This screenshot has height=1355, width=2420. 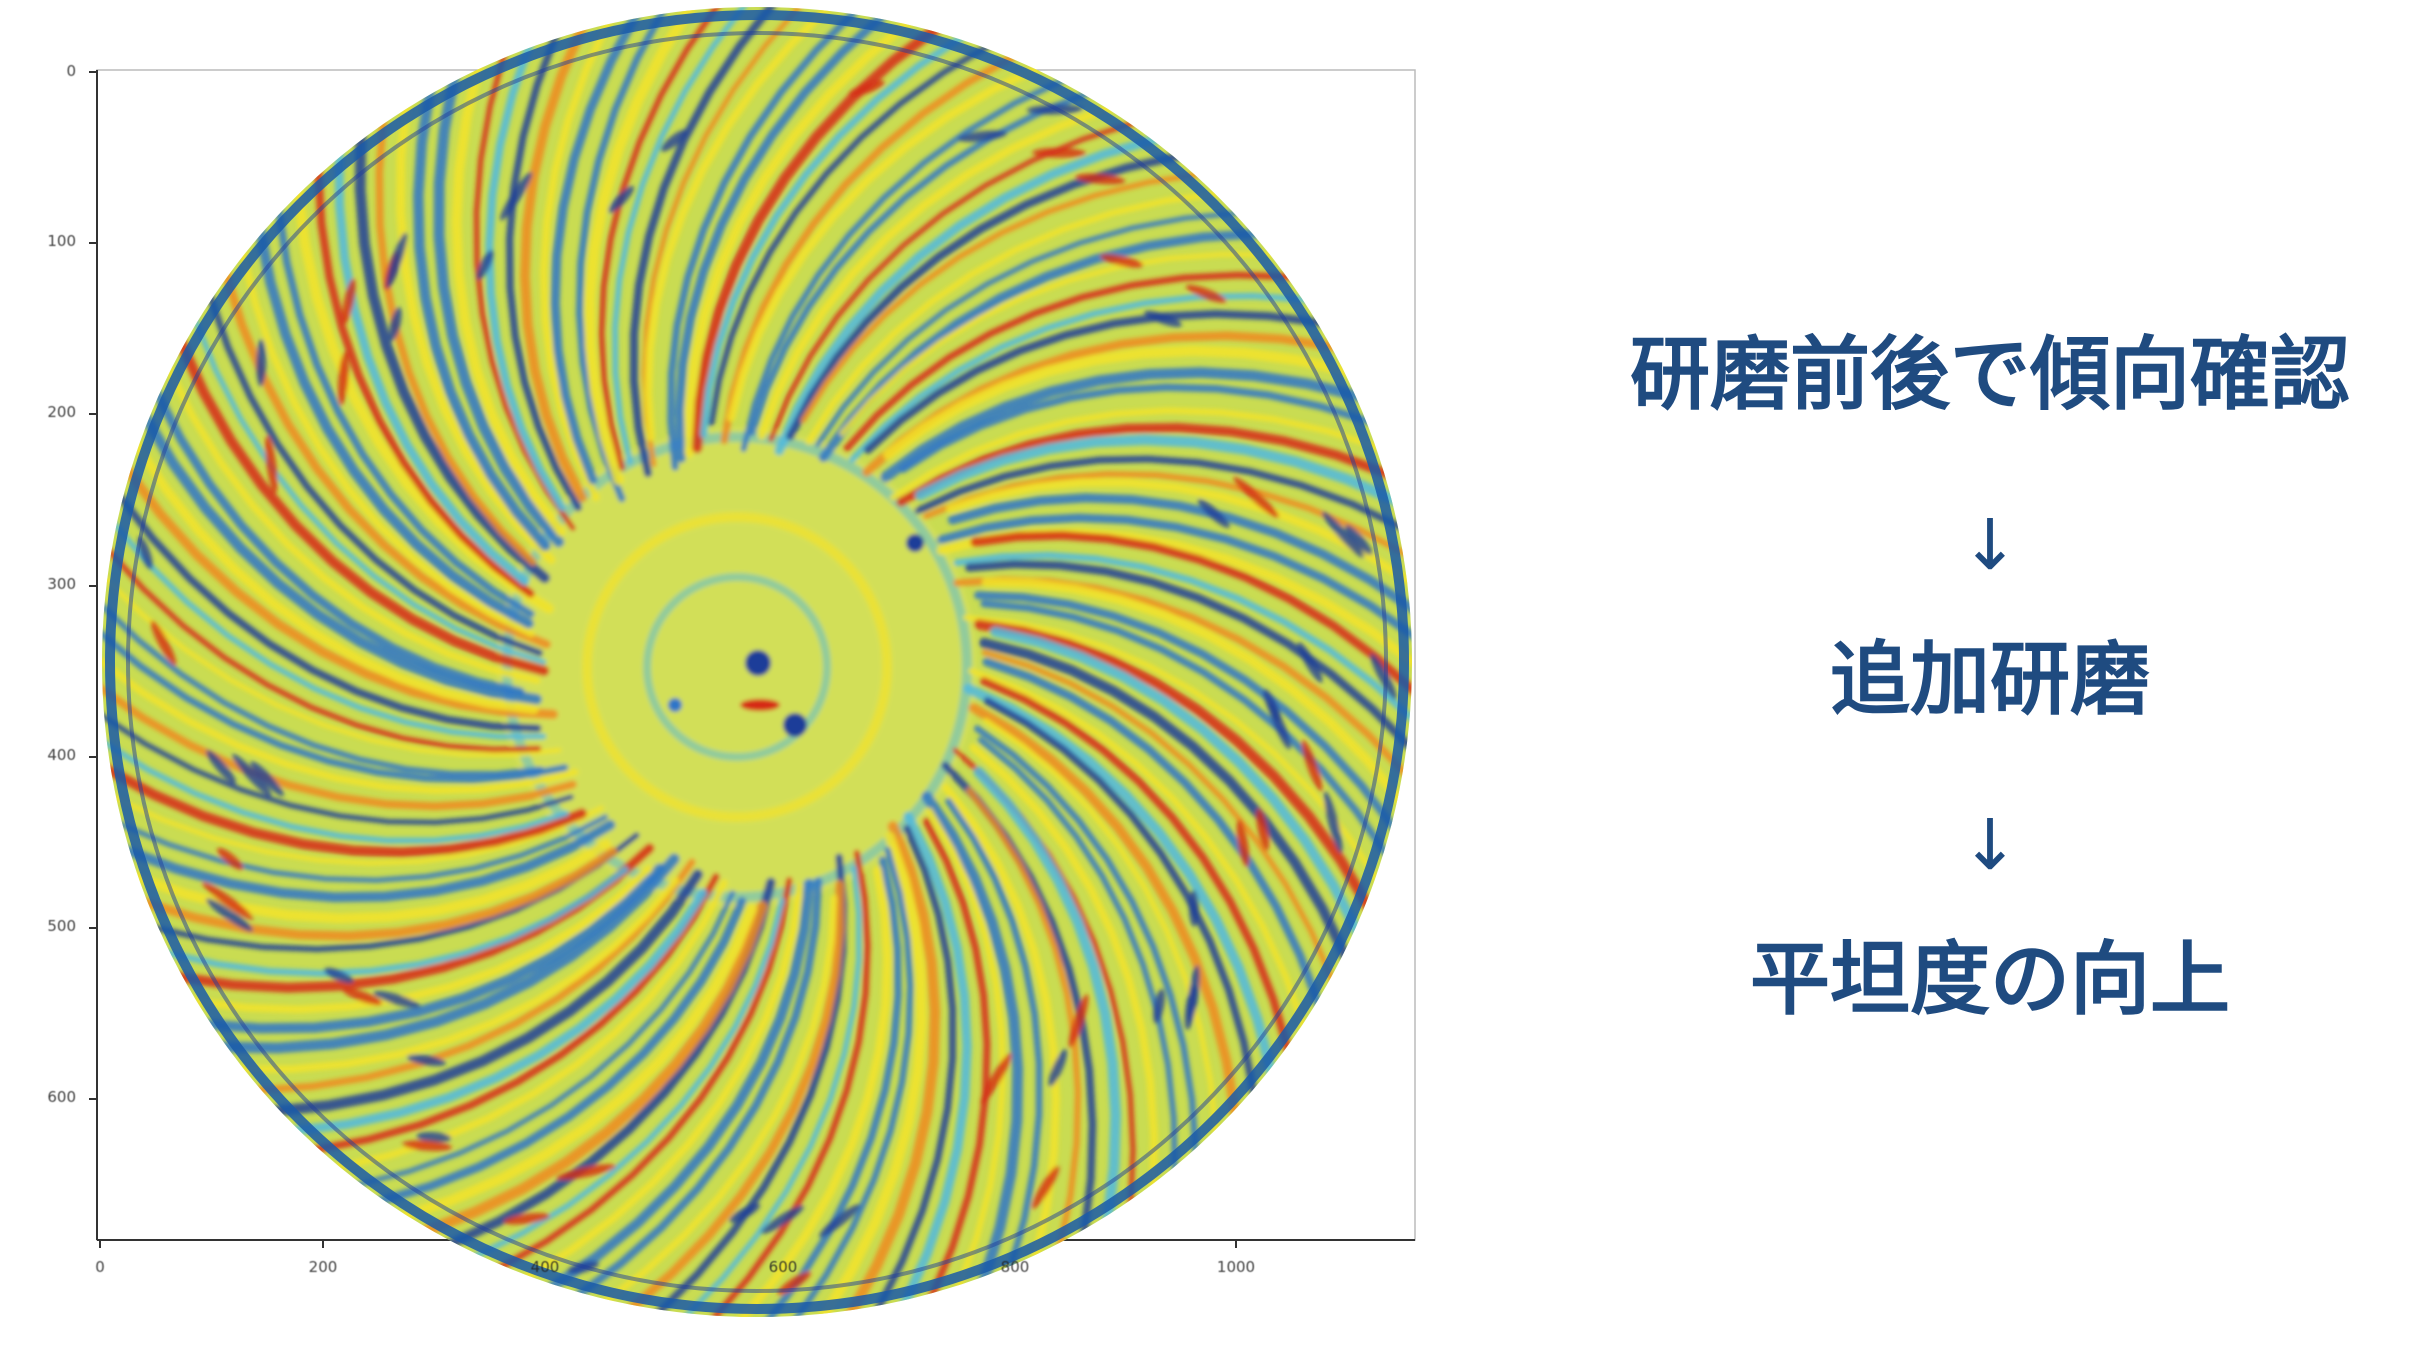 I want to click on y-tick-label: 0, so click(x=71, y=71).